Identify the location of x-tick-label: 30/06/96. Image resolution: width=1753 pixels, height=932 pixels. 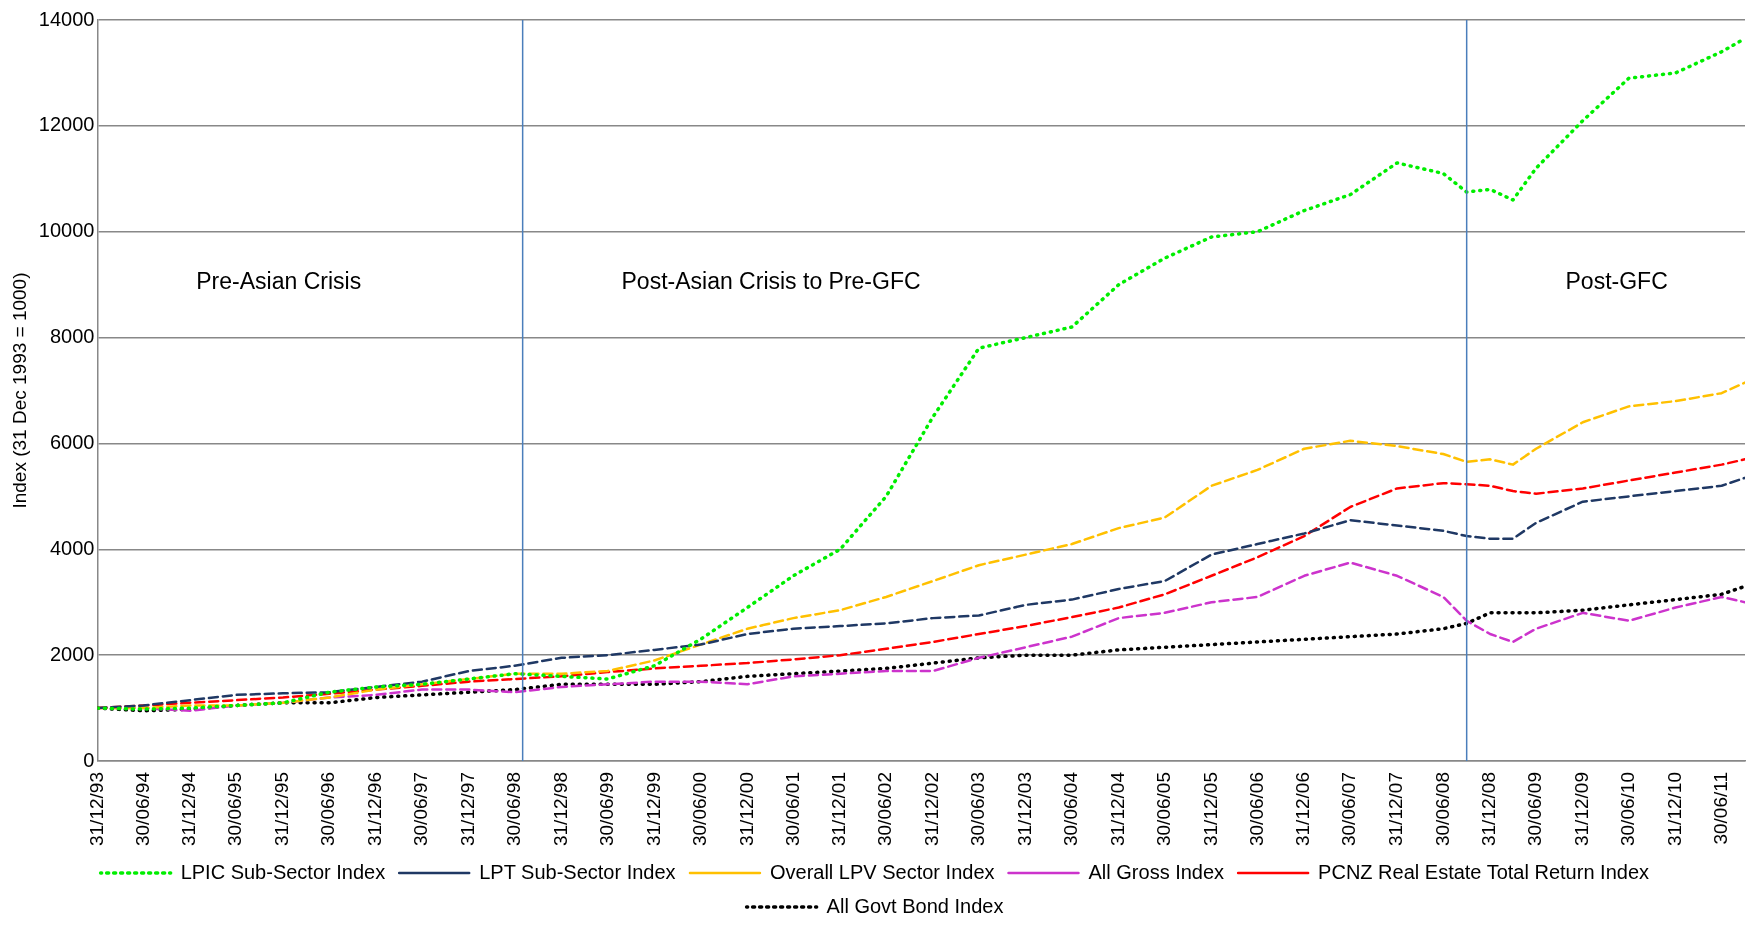
(328, 809).